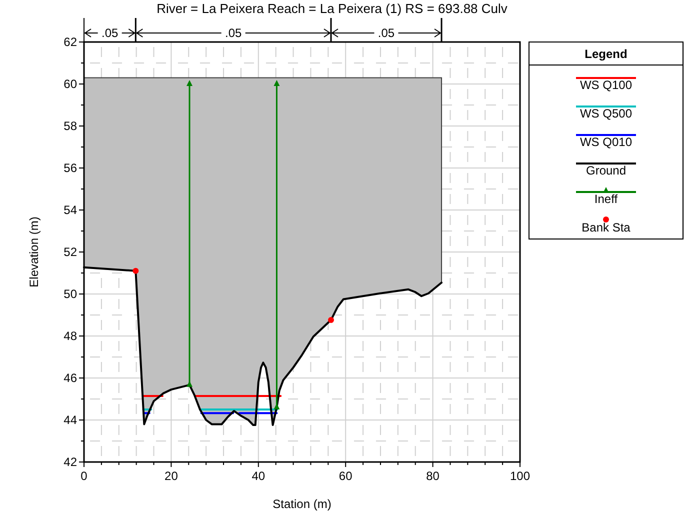 The height and width of the screenshot is (517, 684). Describe the element at coordinates (71, 294) in the screenshot. I see `y-tick-label: 50` at that location.